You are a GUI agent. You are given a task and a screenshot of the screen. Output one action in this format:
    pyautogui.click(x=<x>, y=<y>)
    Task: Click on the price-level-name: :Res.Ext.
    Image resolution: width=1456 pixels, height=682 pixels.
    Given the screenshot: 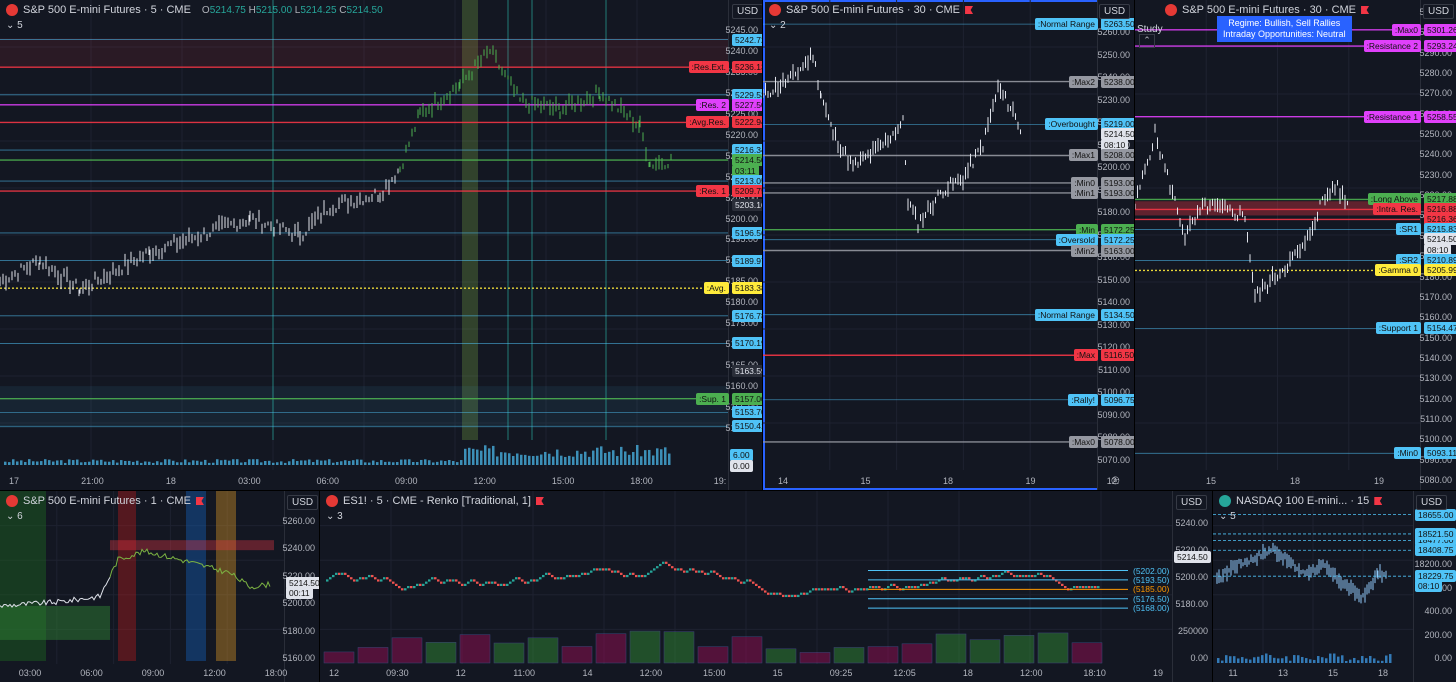 What is the action you would take?
    pyautogui.click(x=708, y=67)
    